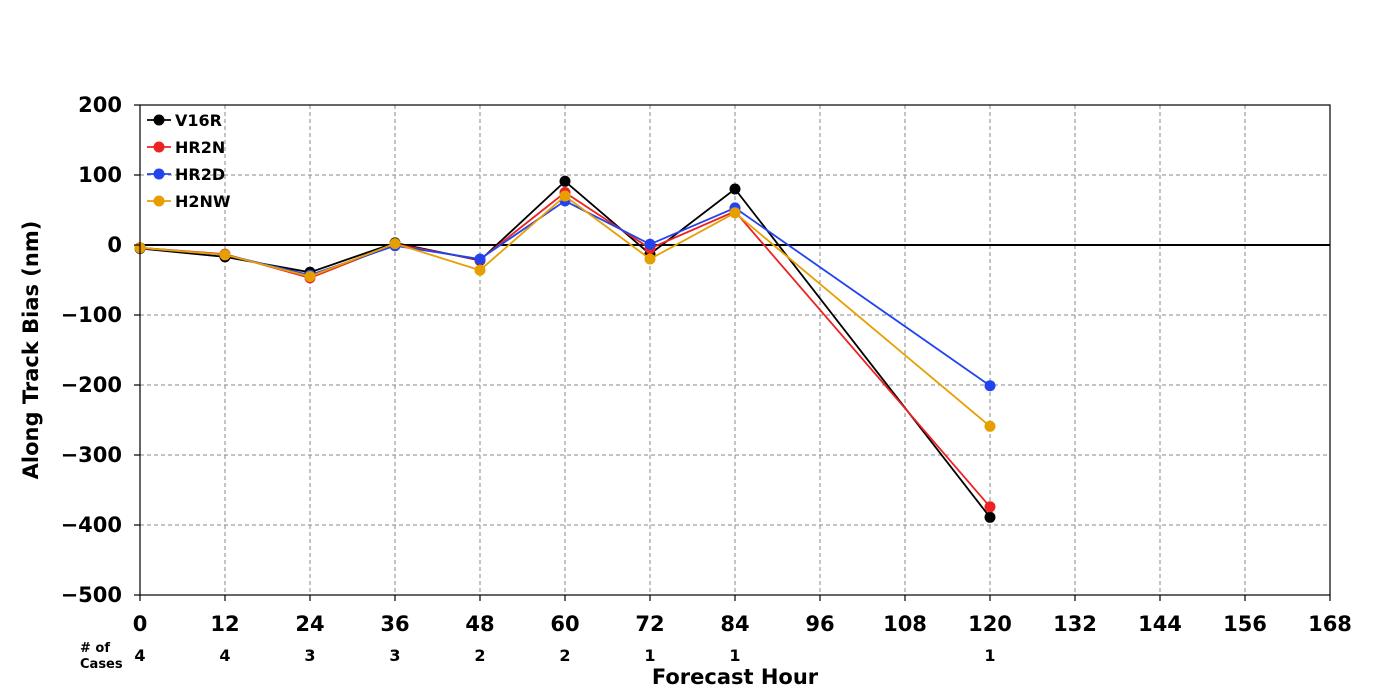  I want to click on y-tick-label: −500, so click(91, 595).